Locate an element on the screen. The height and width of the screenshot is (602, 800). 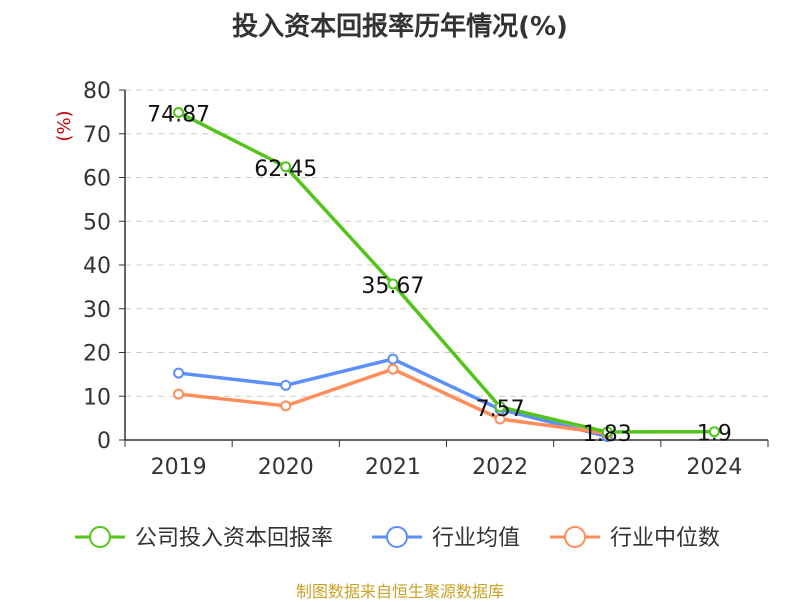
data-label: 1.9 is located at coordinates (714, 434).